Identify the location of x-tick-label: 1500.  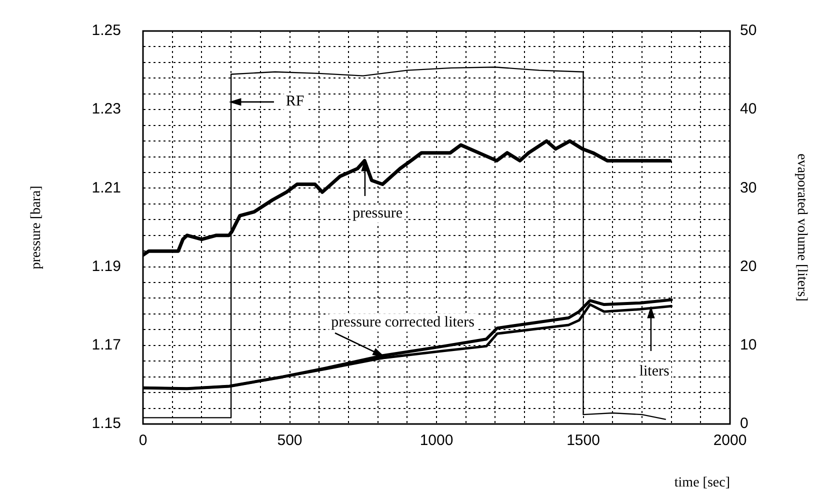
(583, 441).